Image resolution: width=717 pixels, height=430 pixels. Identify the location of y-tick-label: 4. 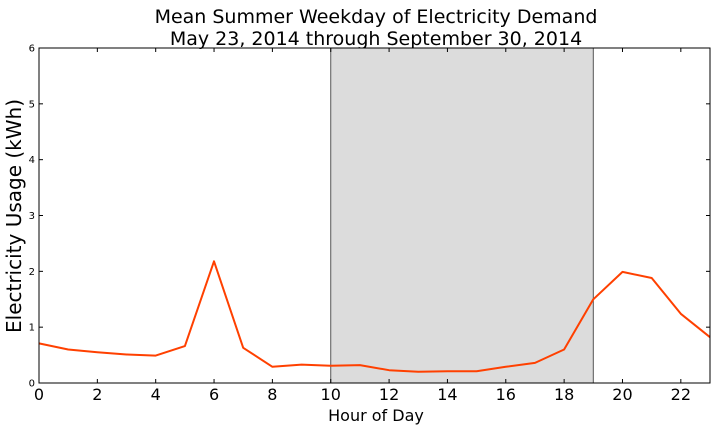
(32, 160).